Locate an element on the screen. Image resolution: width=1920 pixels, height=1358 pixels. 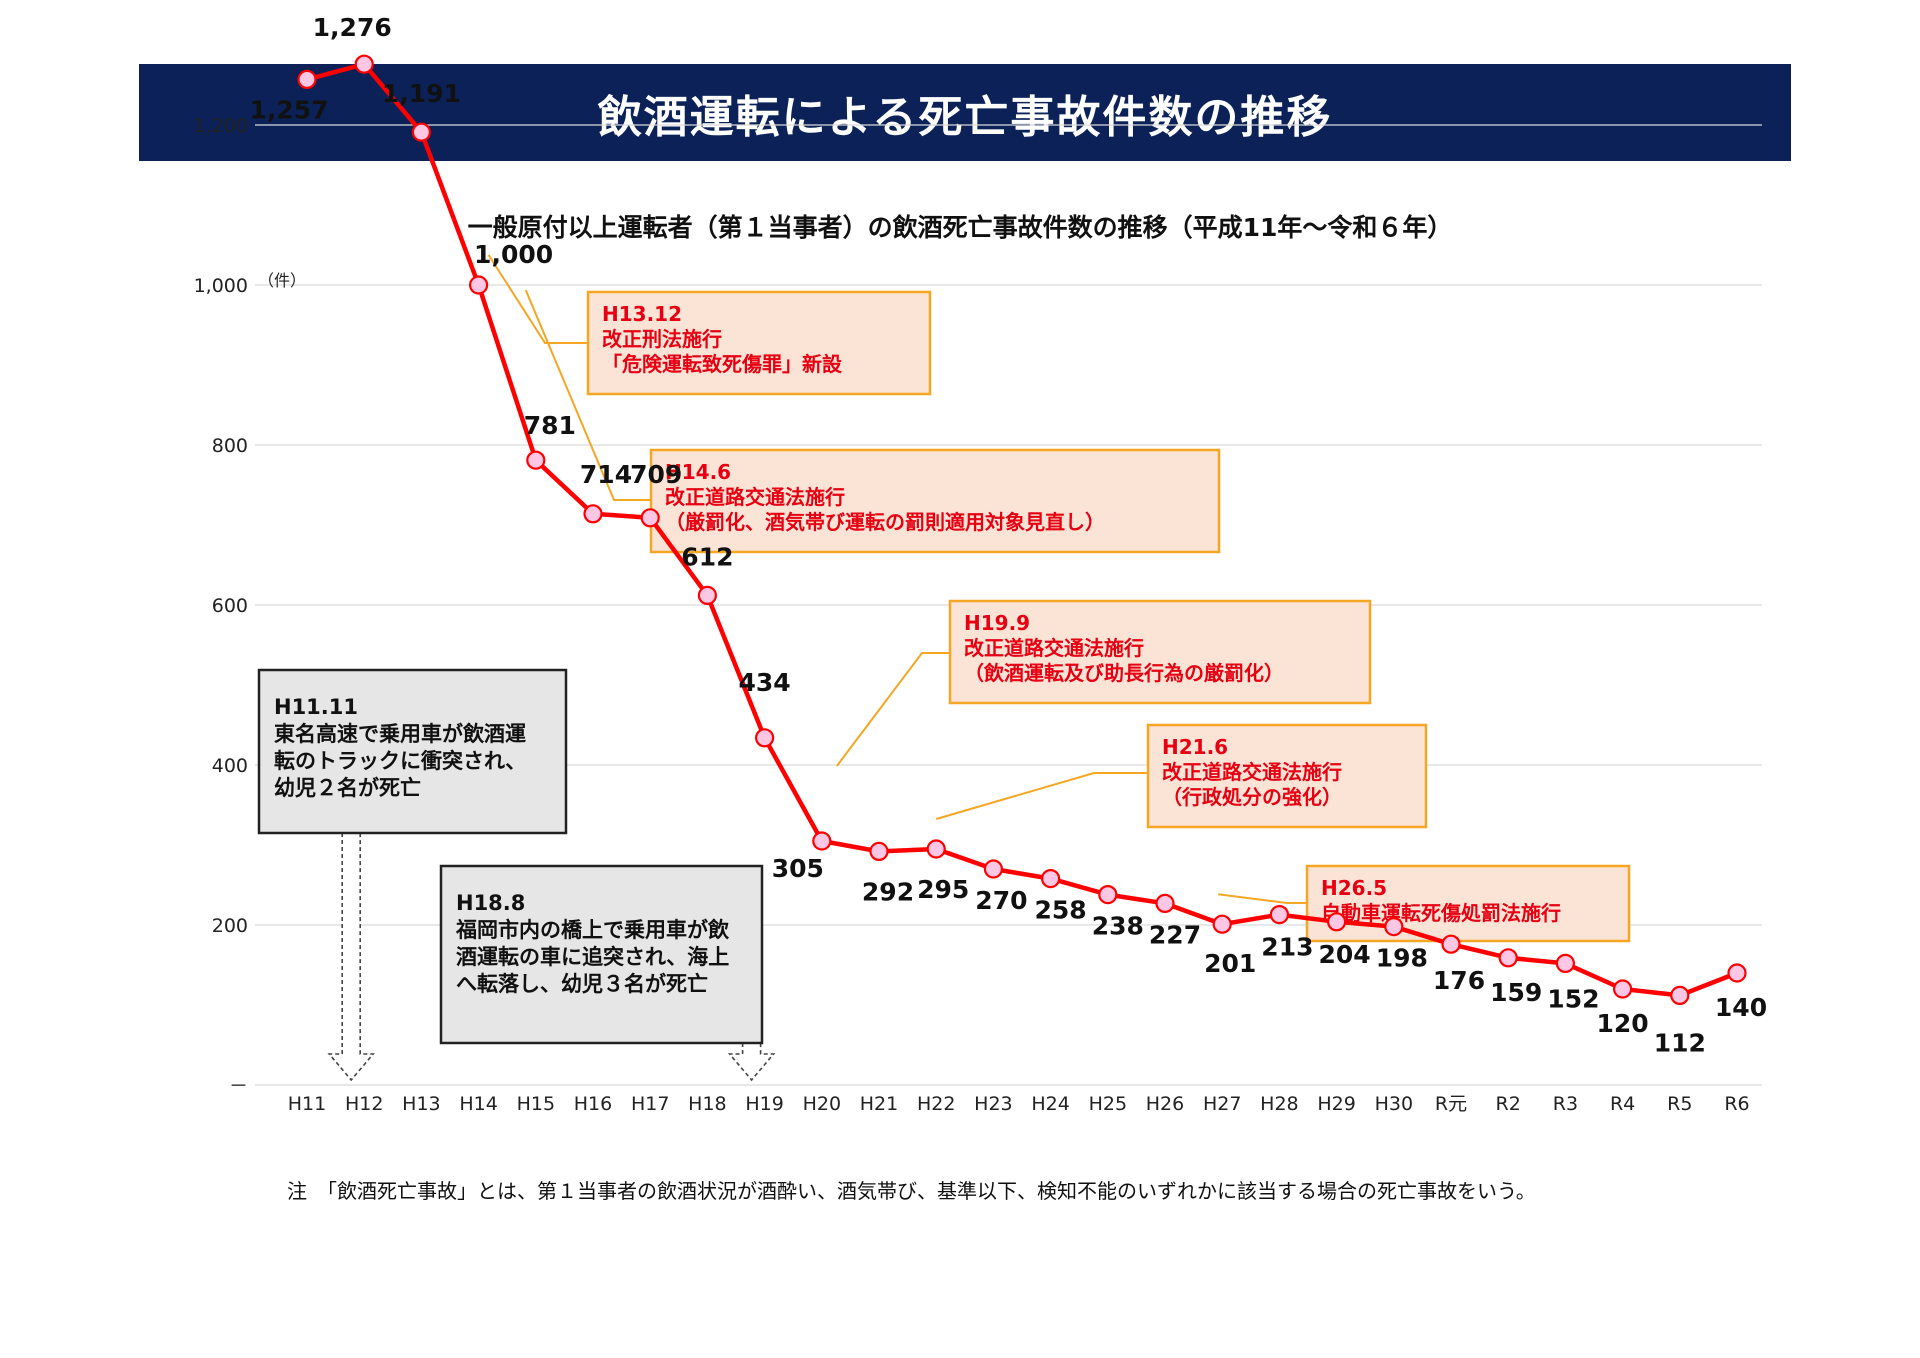
x-tick-label: H18 is located at coordinates (707, 1104).